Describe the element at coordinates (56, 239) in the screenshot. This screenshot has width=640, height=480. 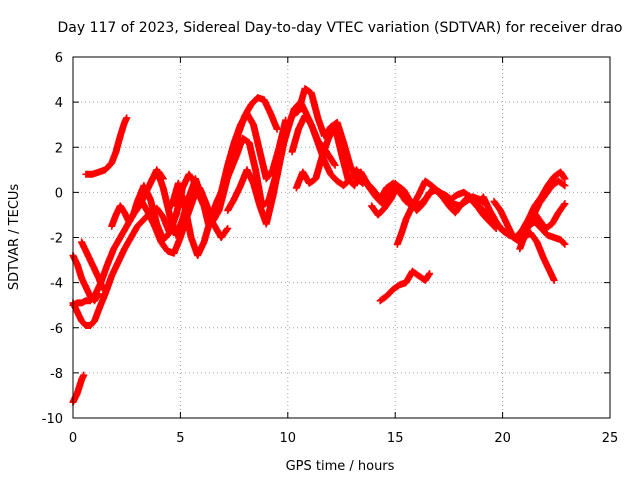
I see `y-tick-label: -2` at that location.